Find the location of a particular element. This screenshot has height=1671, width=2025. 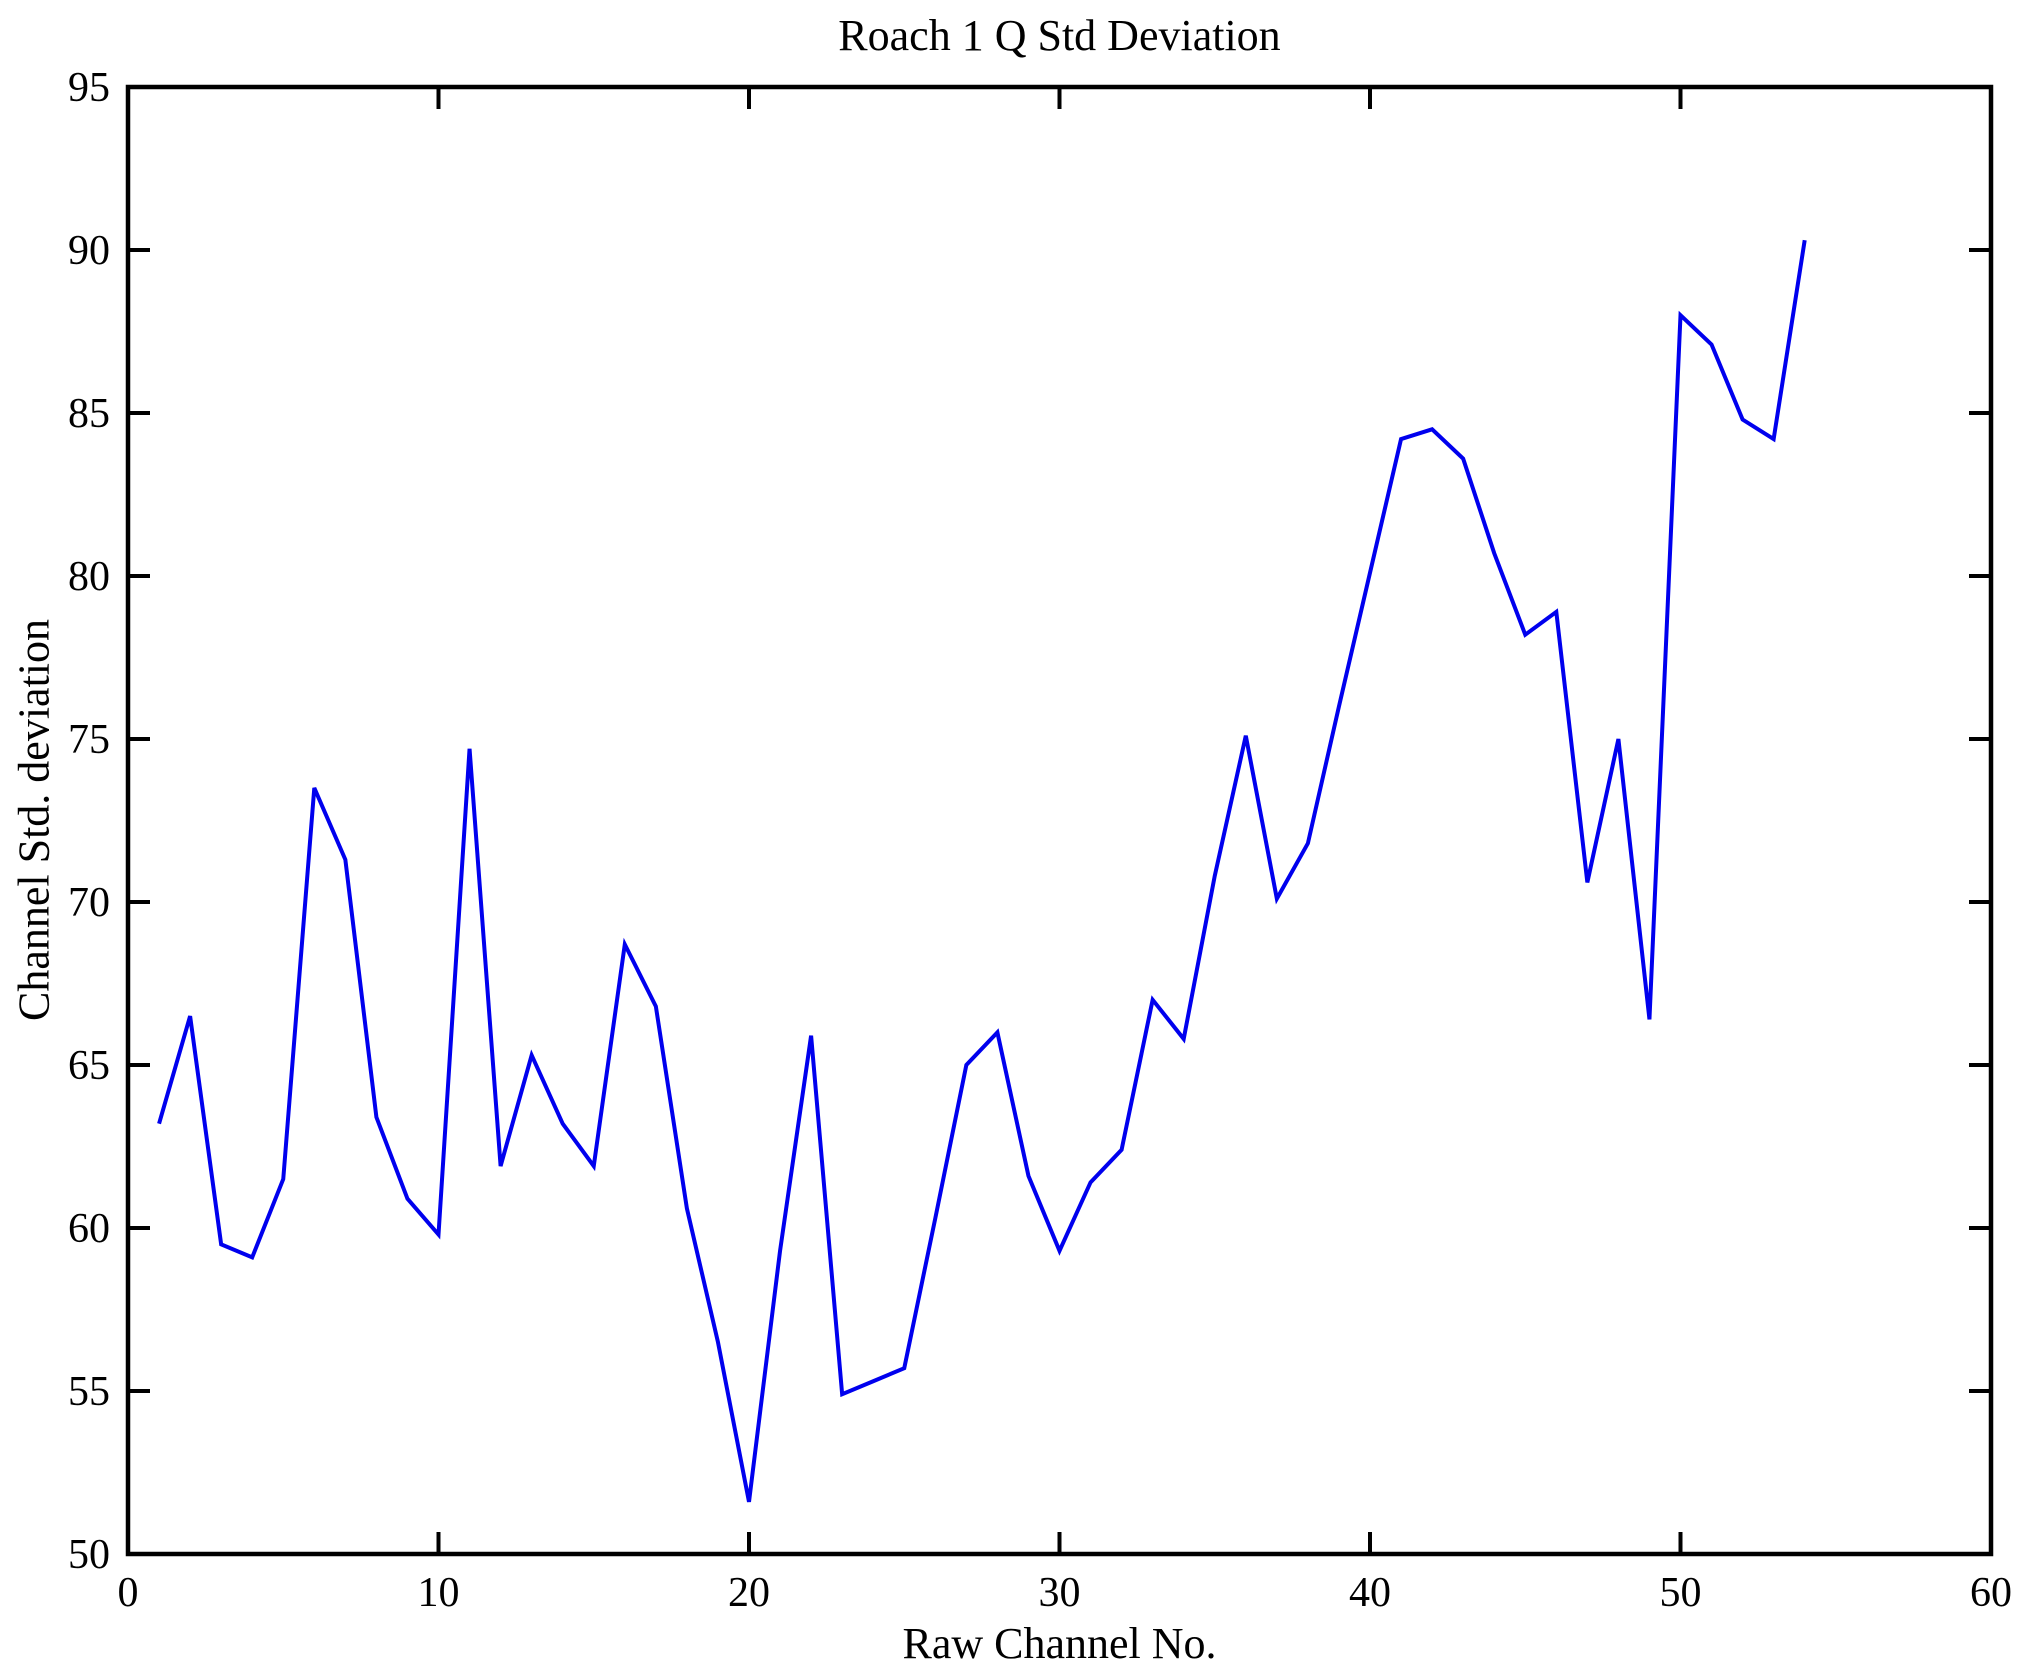

x-tick-label: 60 is located at coordinates (1991, 1593).